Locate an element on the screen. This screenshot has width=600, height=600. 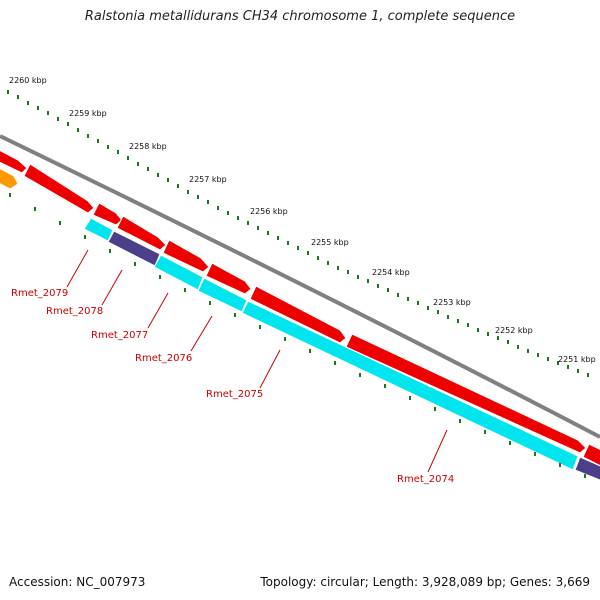
kbp-label: 2251 kbp is located at coordinates (577, 359).